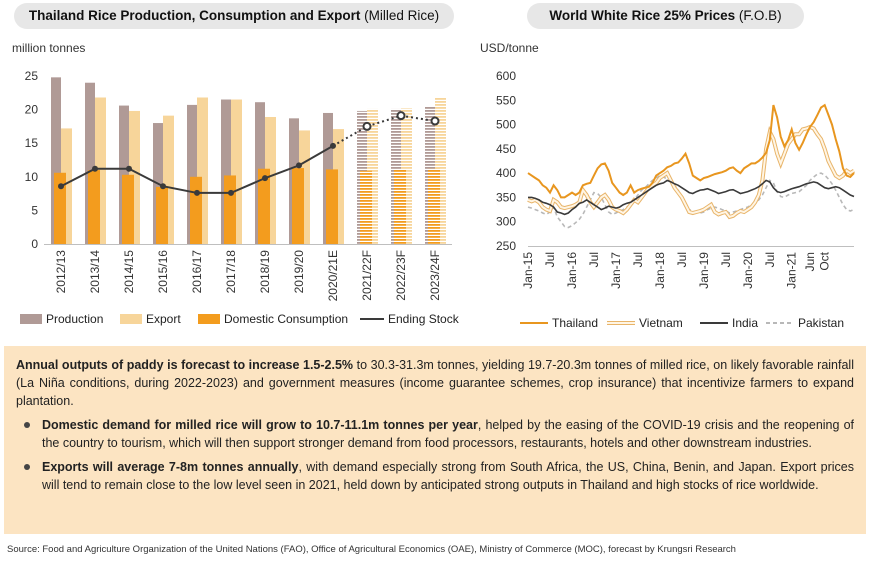 Image resolution: width=870 pixels, height=563 pixels. I want to click on legend-label: Ending Stock, so click(424, 319).